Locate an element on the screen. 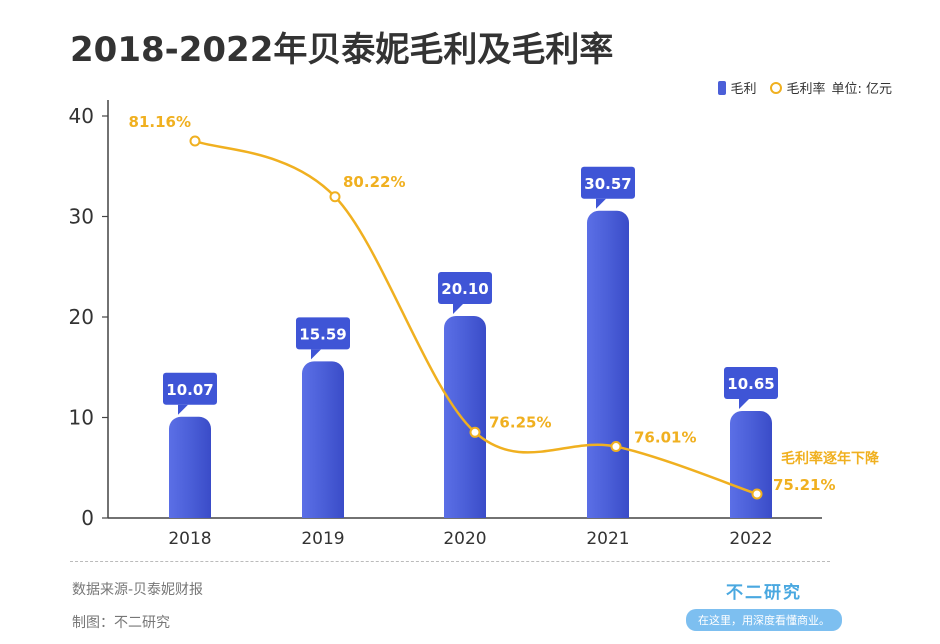  x-tick-label: 2021 is located at coordinates (607, 539).